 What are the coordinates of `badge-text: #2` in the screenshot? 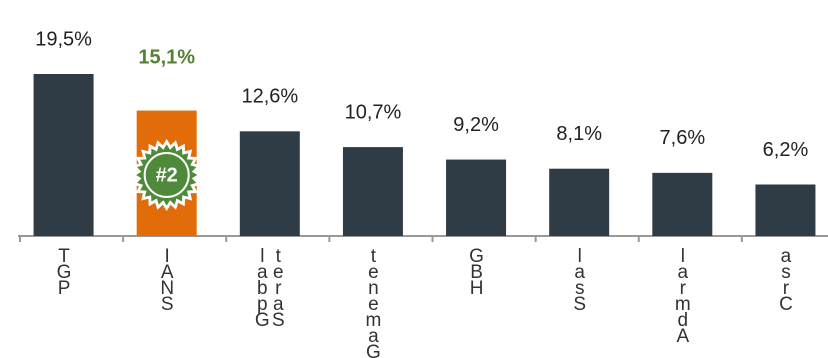 It's located at (167, 175).